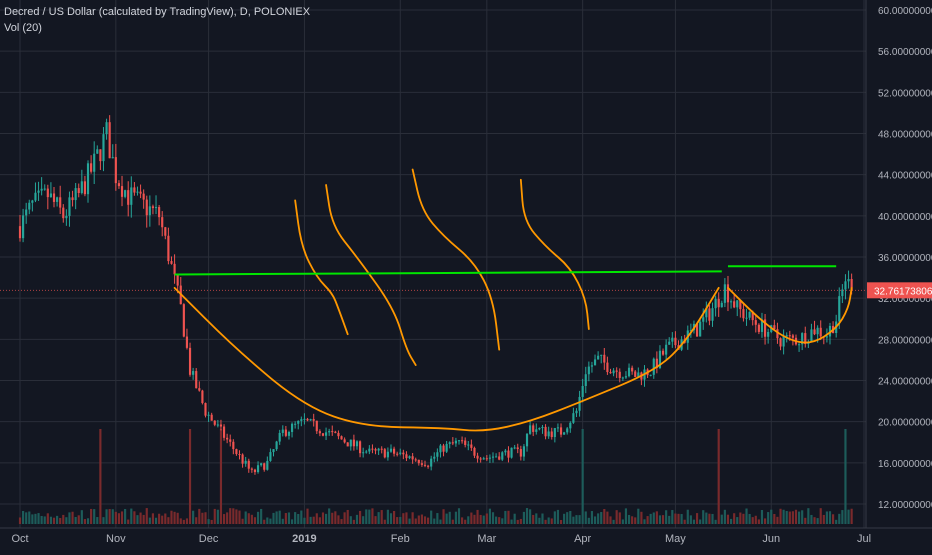 This screenshot has height=555, width=932. What do you see at coordinates (448, 273) in the screenshot?
I see `annotation-resistance-line` at bounding box center [448, 273].